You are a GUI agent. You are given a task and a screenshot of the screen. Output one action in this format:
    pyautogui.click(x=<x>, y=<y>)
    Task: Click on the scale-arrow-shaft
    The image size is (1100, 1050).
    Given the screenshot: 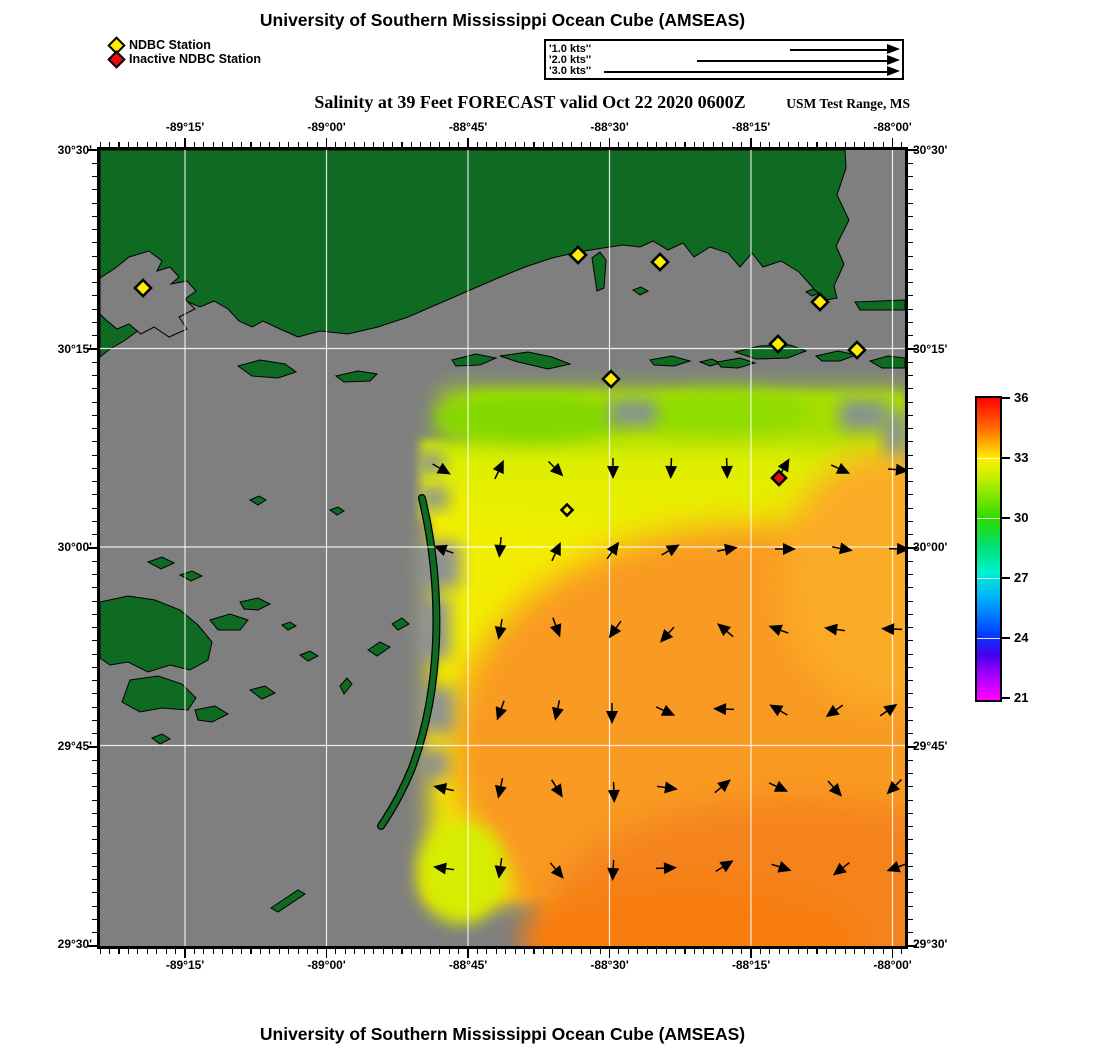 What is the action you would take?
    pyautogui.click(x=793, y=61)
    